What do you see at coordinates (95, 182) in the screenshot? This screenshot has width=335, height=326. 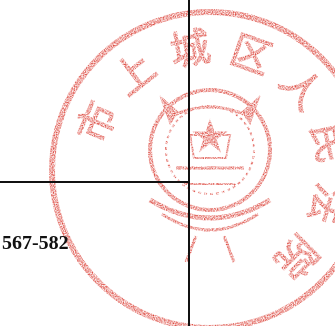 I see `margin-guide-horizontal` at bounding box center [95, 182].